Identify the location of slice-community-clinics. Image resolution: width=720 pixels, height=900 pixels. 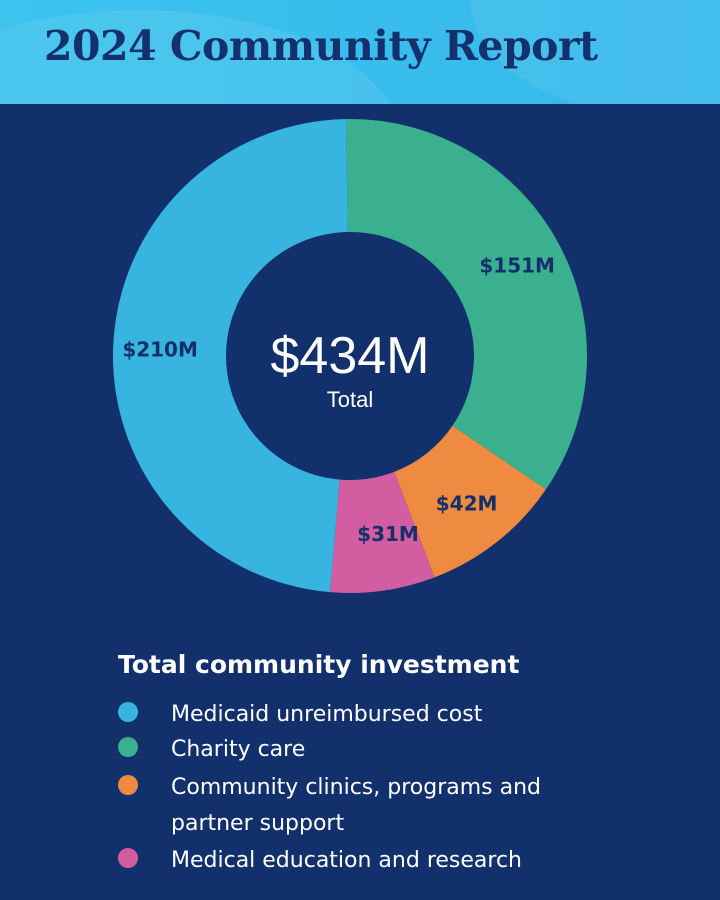
(470, 501).